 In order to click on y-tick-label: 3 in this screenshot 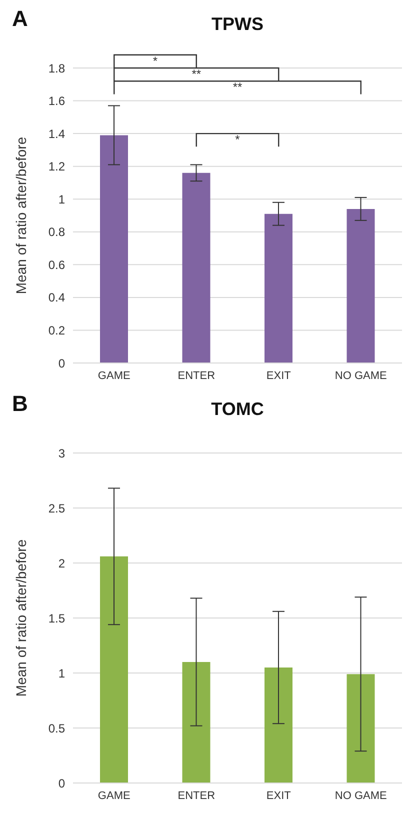, I will do `click(62, 453)`.